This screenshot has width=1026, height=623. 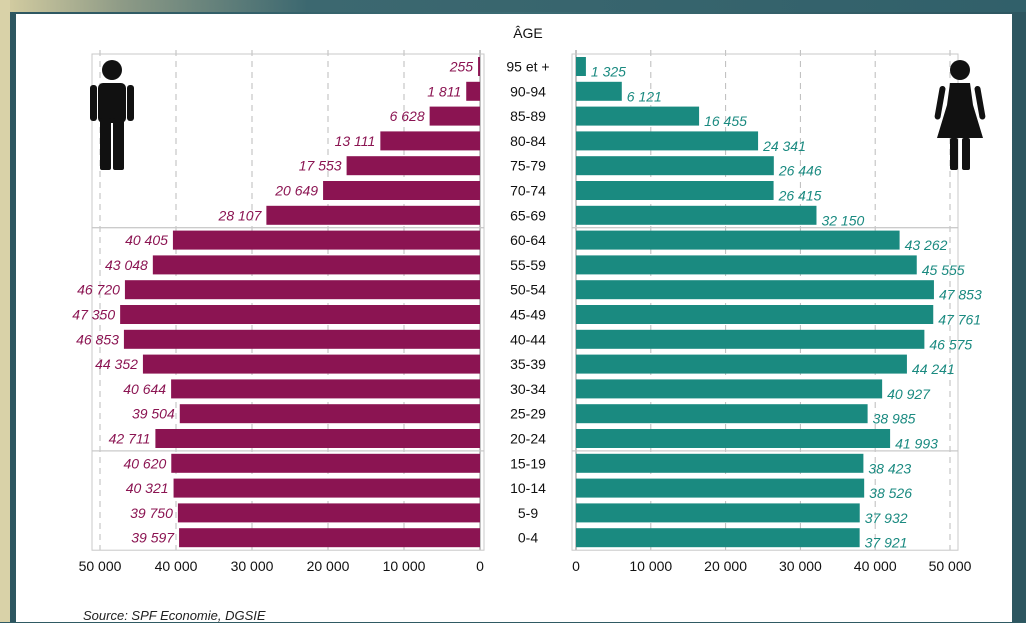 I want to click on x-tick-label-left: 0, so click(x=480, y=566).